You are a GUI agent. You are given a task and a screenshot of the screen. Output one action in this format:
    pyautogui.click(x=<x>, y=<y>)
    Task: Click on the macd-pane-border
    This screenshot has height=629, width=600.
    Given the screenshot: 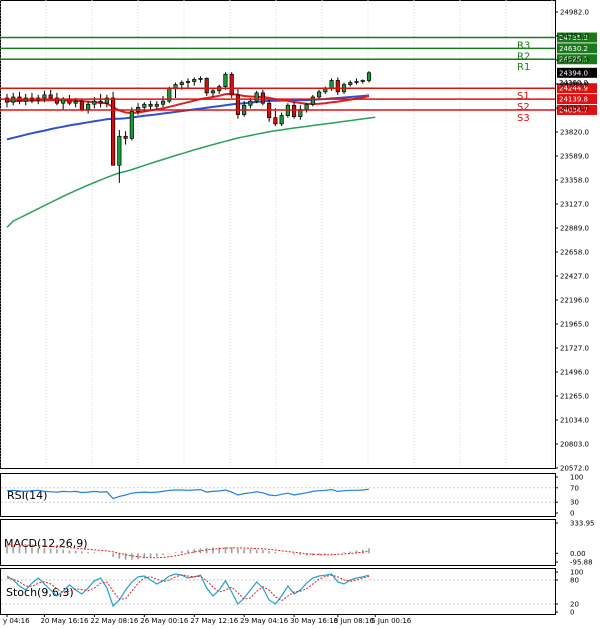 What is the action you would take?
    pyautogui.click(x=278, y=542)
    